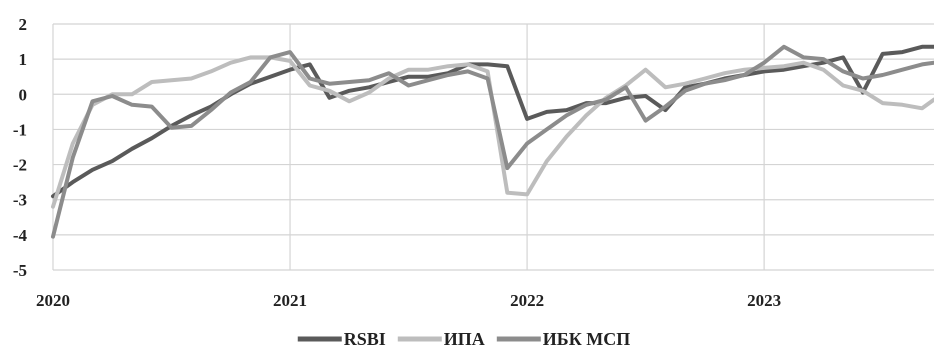 Image resolution: width=934 pixels, height=356 pixels. What do you see at coordinates (341, 339) in the screenshot?
I see `legend-item: RSBI` at bounding box center [341, 339].